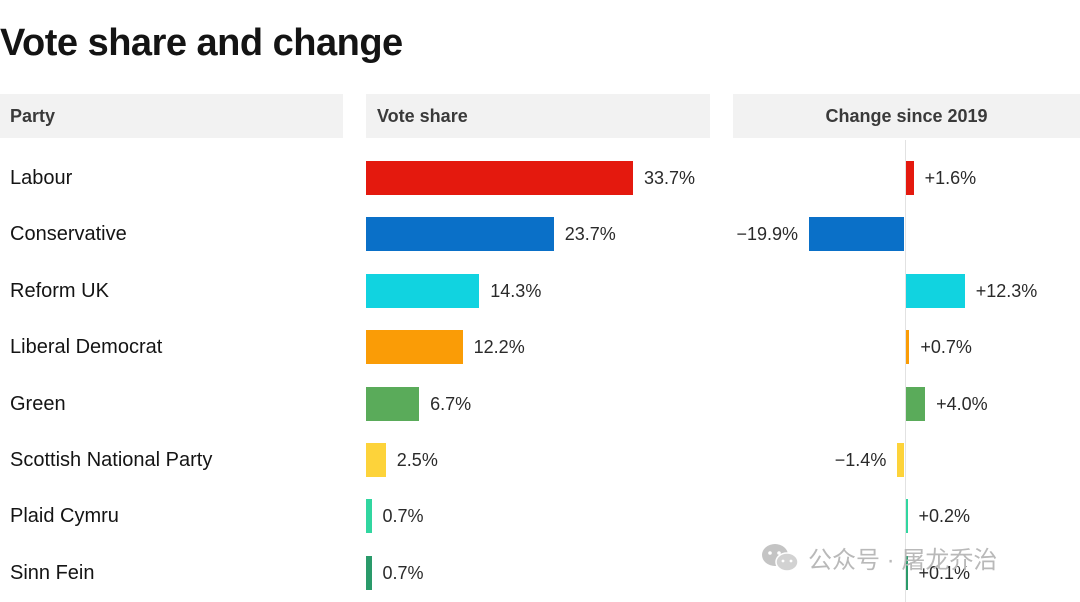 The image size is (1080, 602). I want to click on party-label: Green, so click(38, 404).